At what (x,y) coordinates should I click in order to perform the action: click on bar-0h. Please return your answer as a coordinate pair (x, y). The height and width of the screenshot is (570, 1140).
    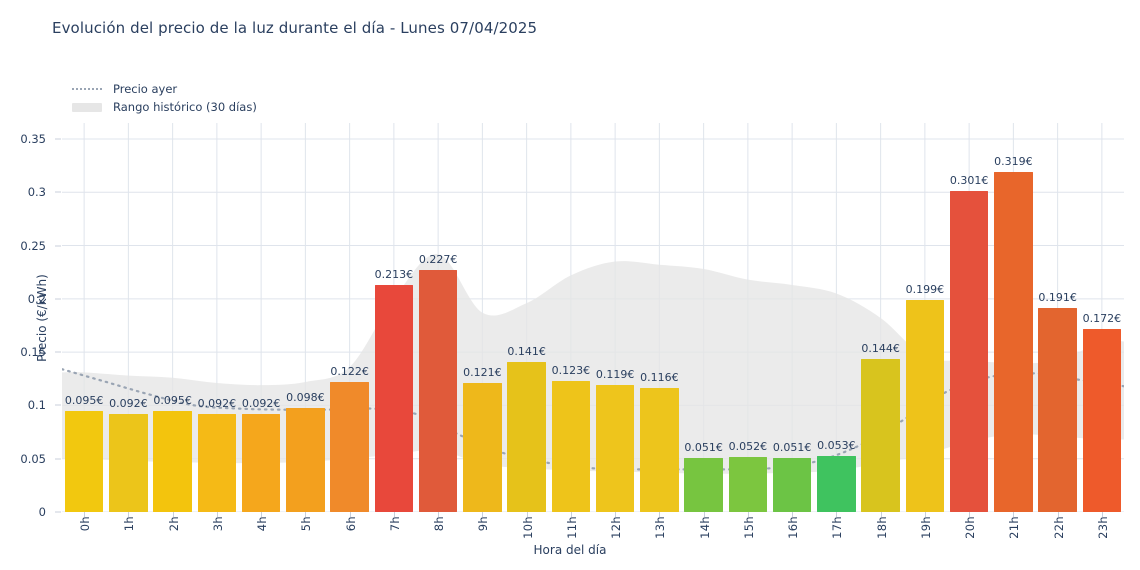
    Looking at the image, I should click on (84, 461).